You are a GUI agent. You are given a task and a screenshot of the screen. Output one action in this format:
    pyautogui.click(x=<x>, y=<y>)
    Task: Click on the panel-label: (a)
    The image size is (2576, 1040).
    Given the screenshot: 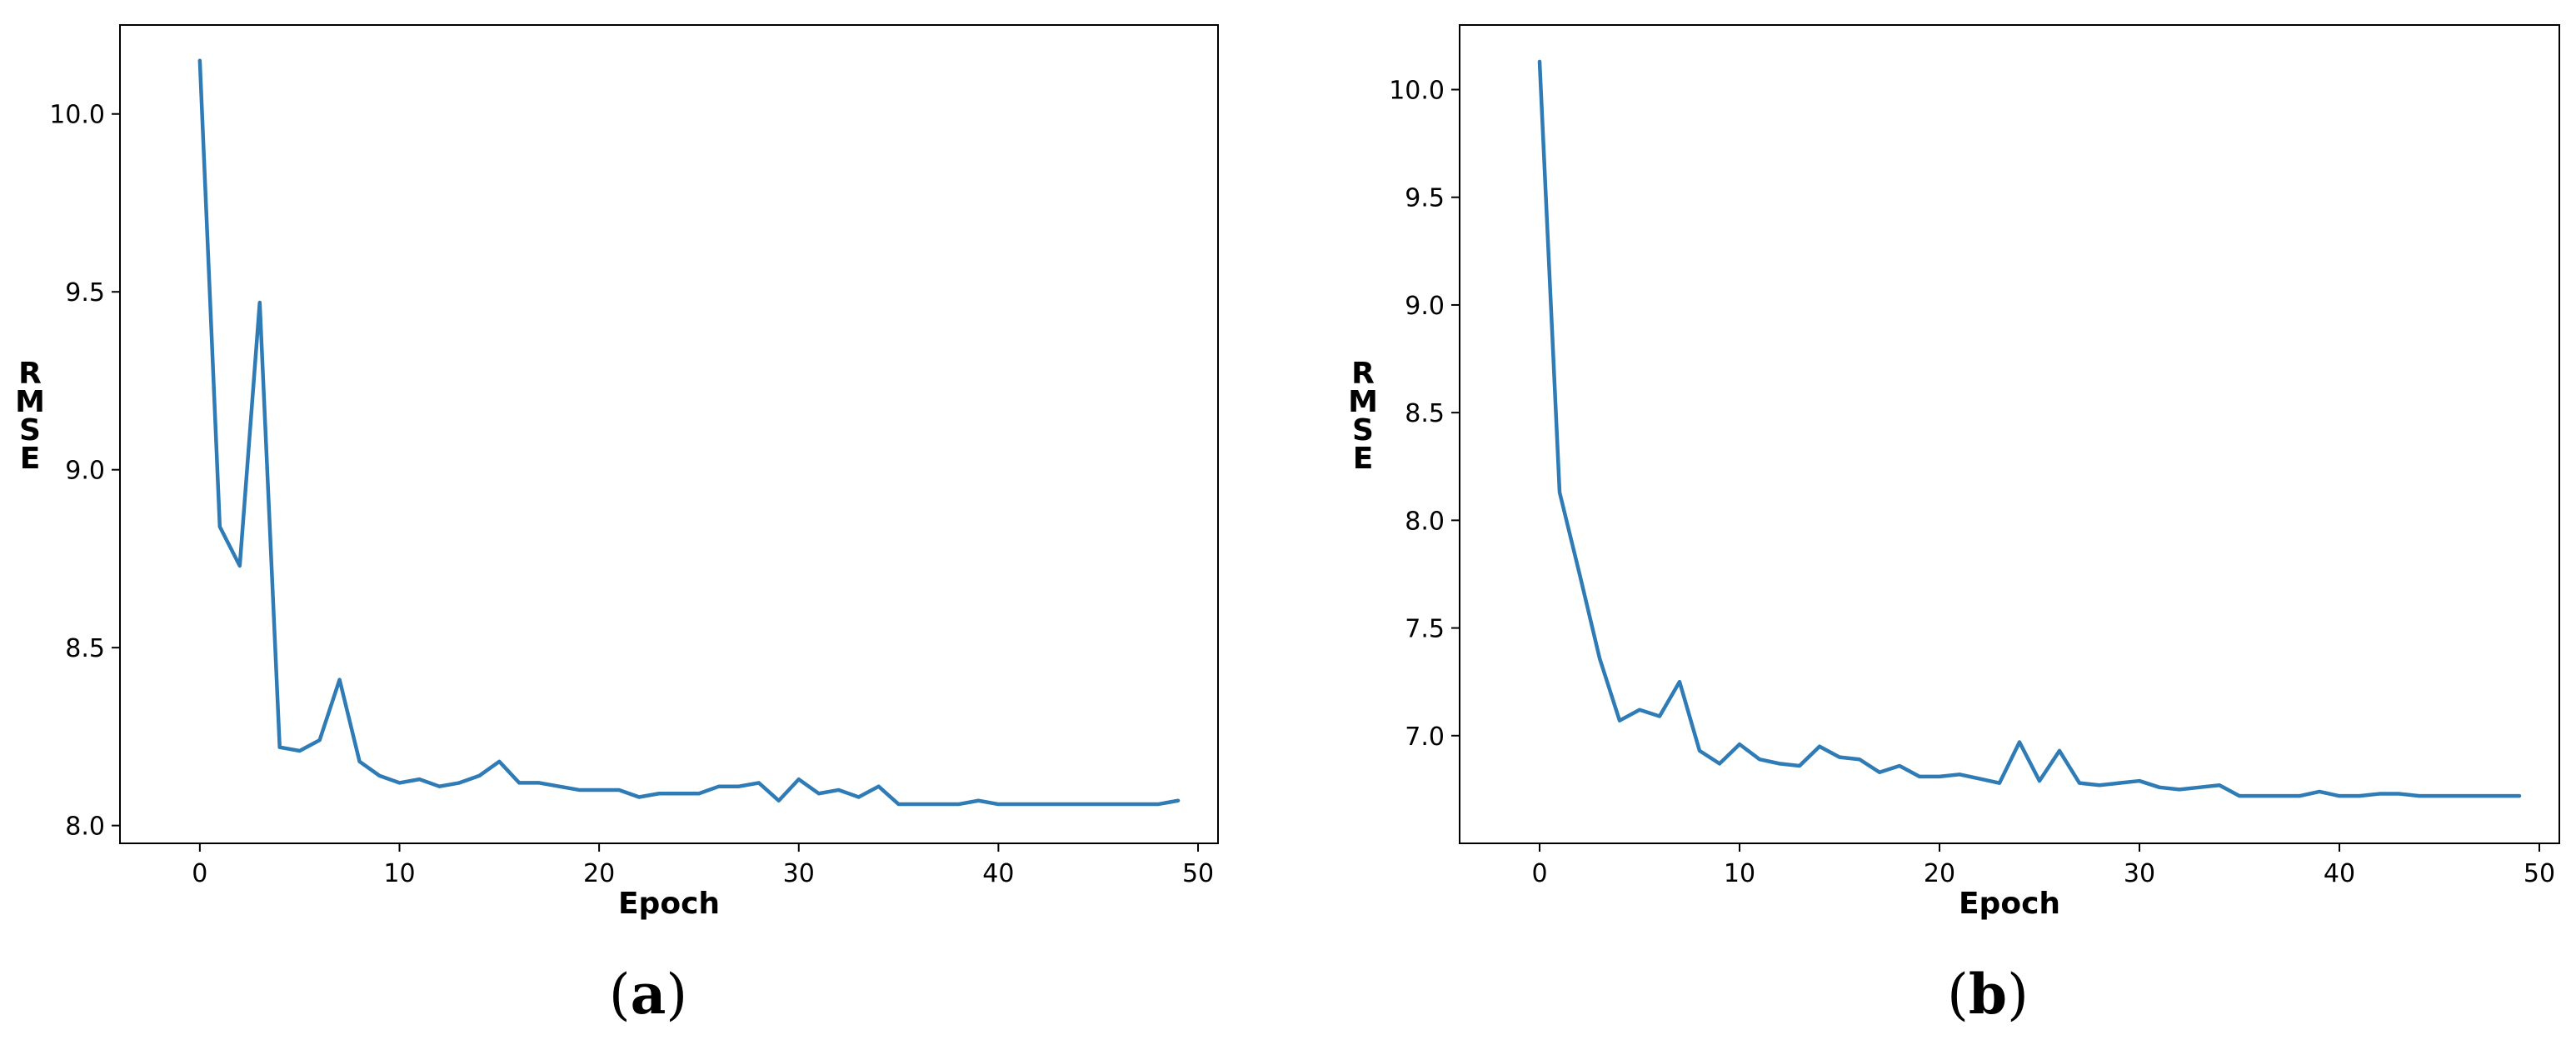 What is the action you would take?
    pyautogui.click(x=648, y=994)
    